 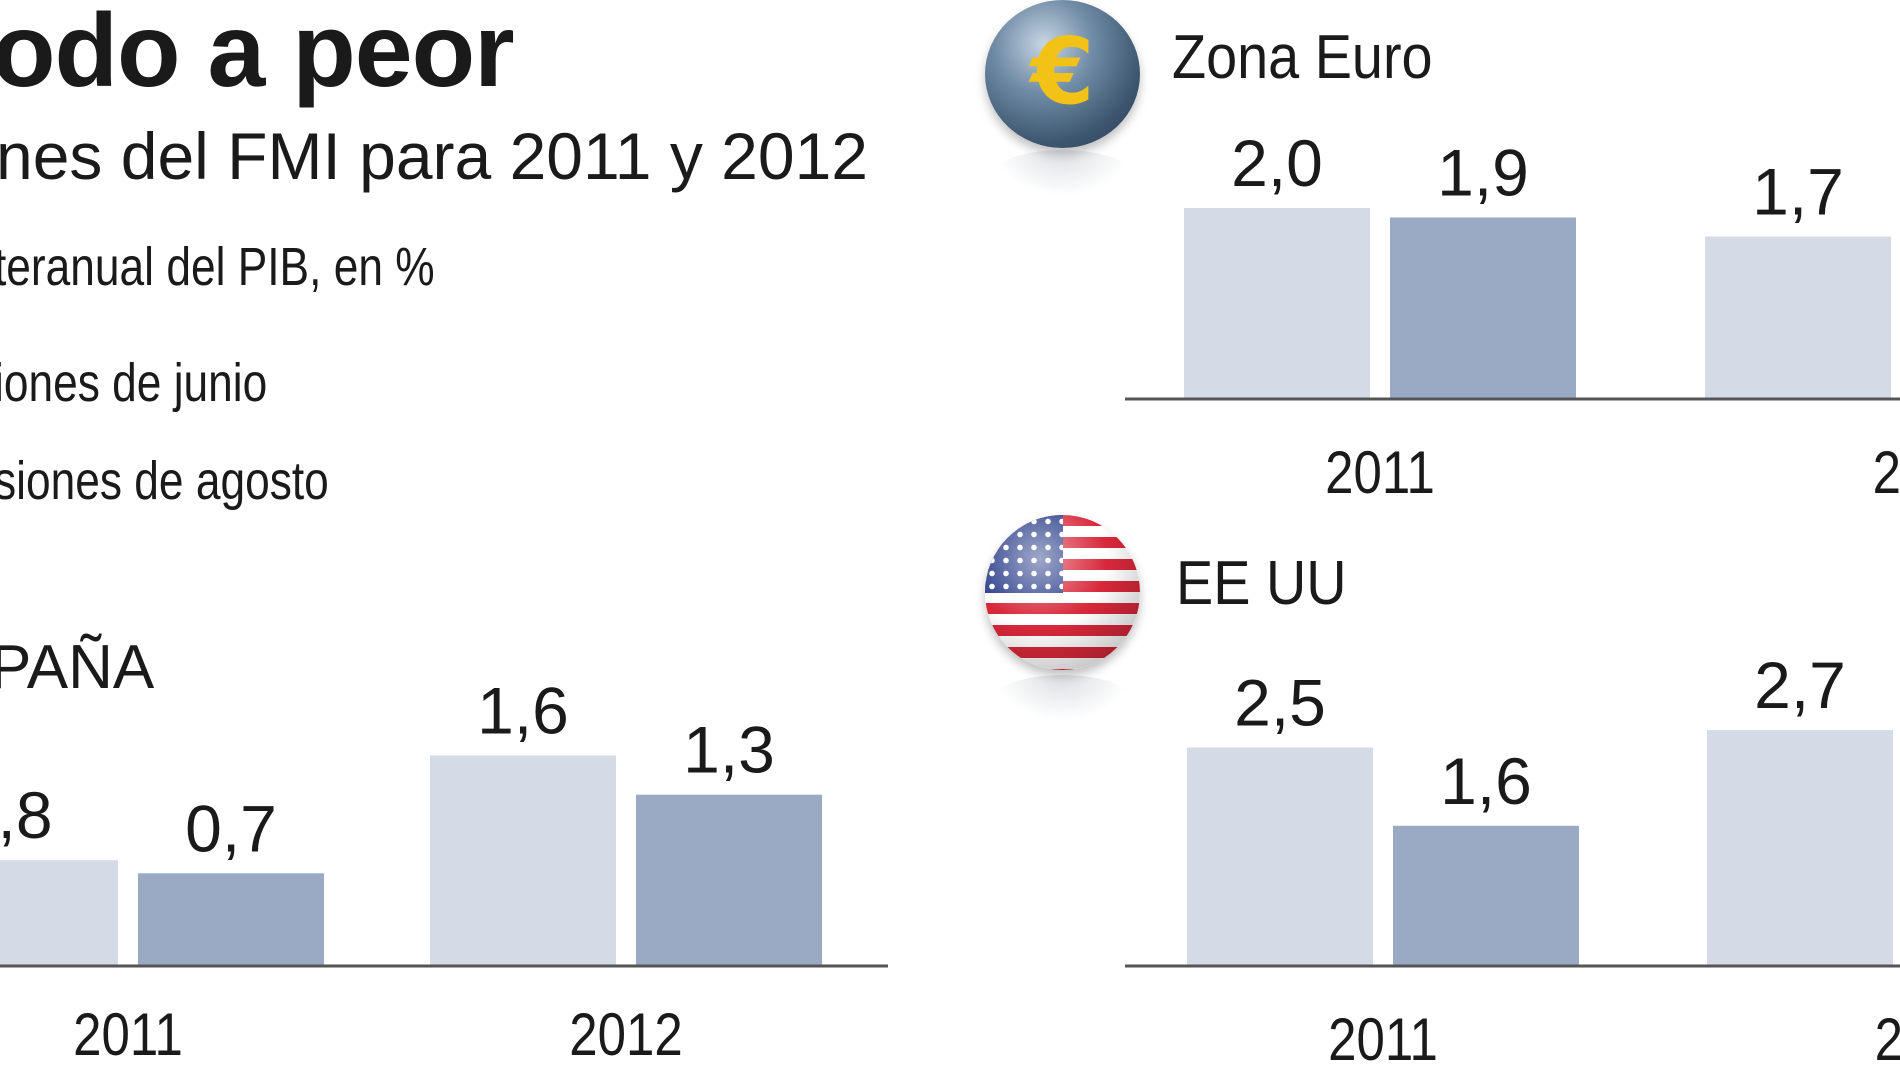 What do you see at coordinates (1277, 163) in the screenshot?
I see `data-label-euro-zone-2011-s0: 2,0` at bounding box center [1277, 163].